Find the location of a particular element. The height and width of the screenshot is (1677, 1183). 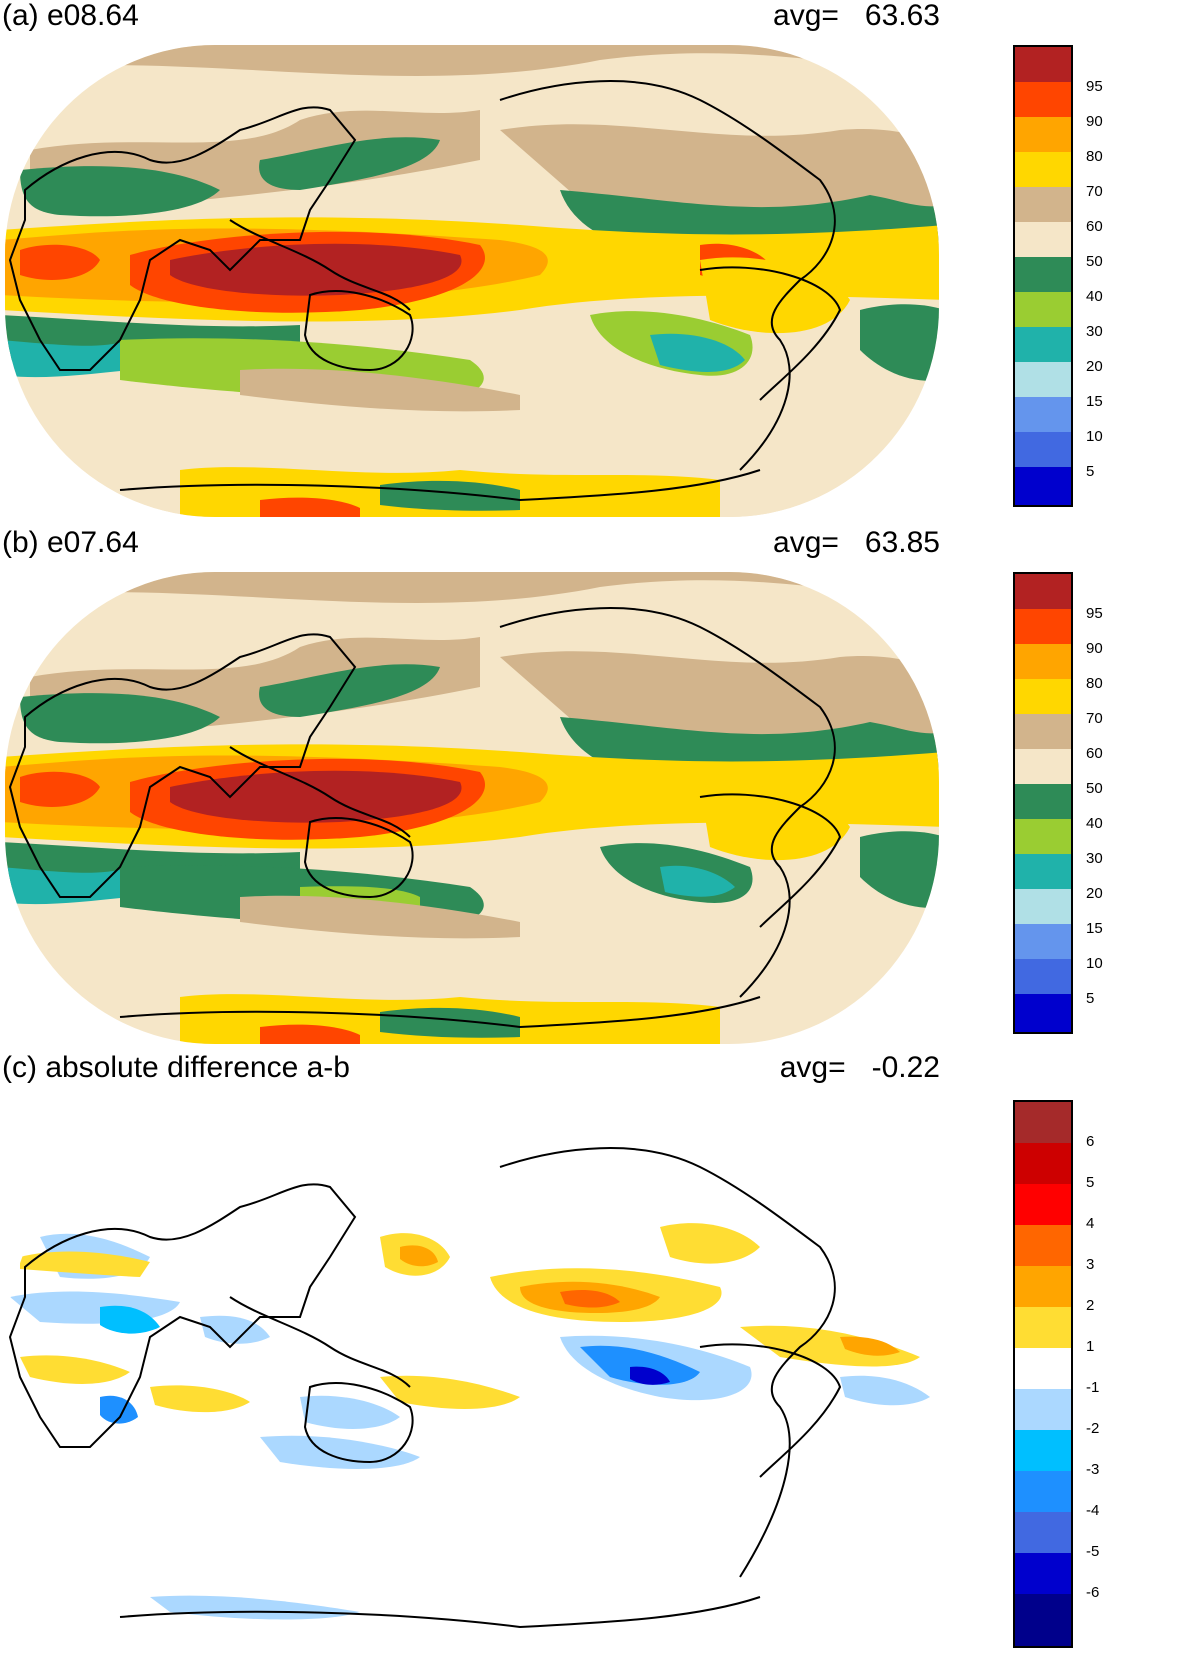

colorbar-tick-label: 6 is located at coordinates (1090, 1141).